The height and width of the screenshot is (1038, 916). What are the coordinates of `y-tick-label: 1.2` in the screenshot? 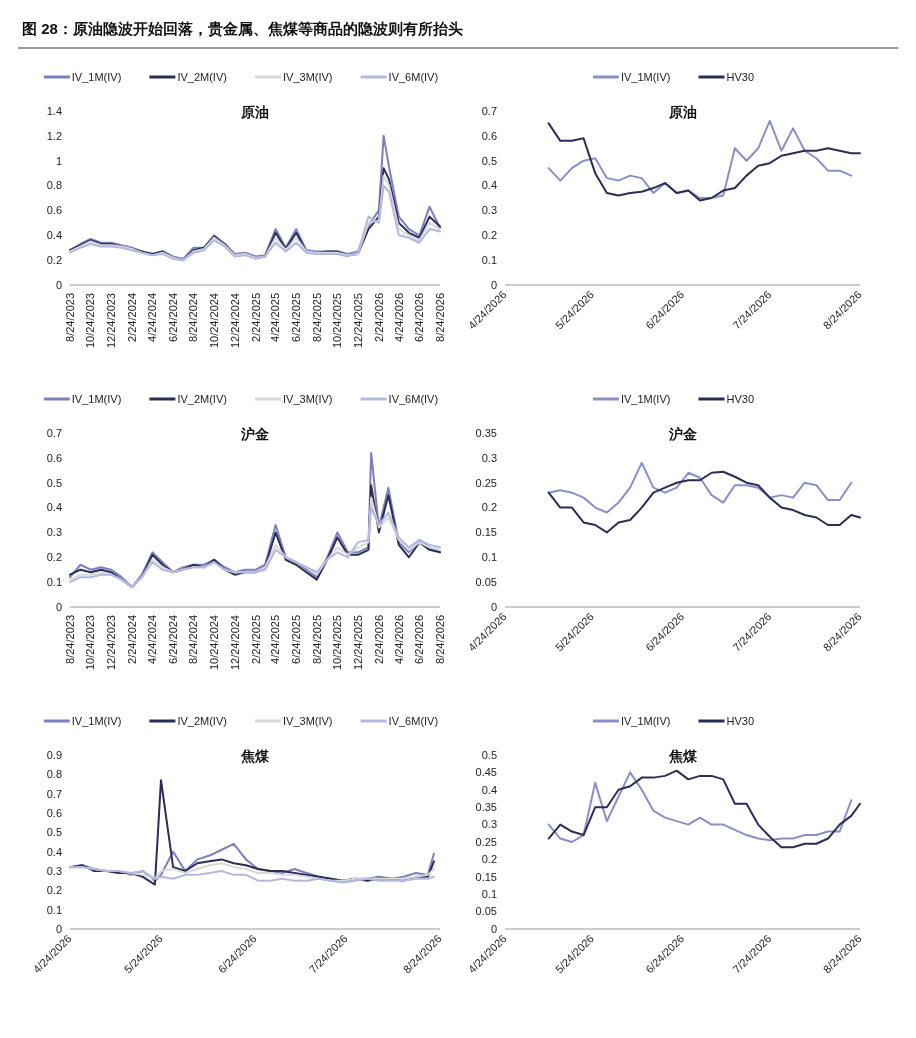 It's located at (54, 135).